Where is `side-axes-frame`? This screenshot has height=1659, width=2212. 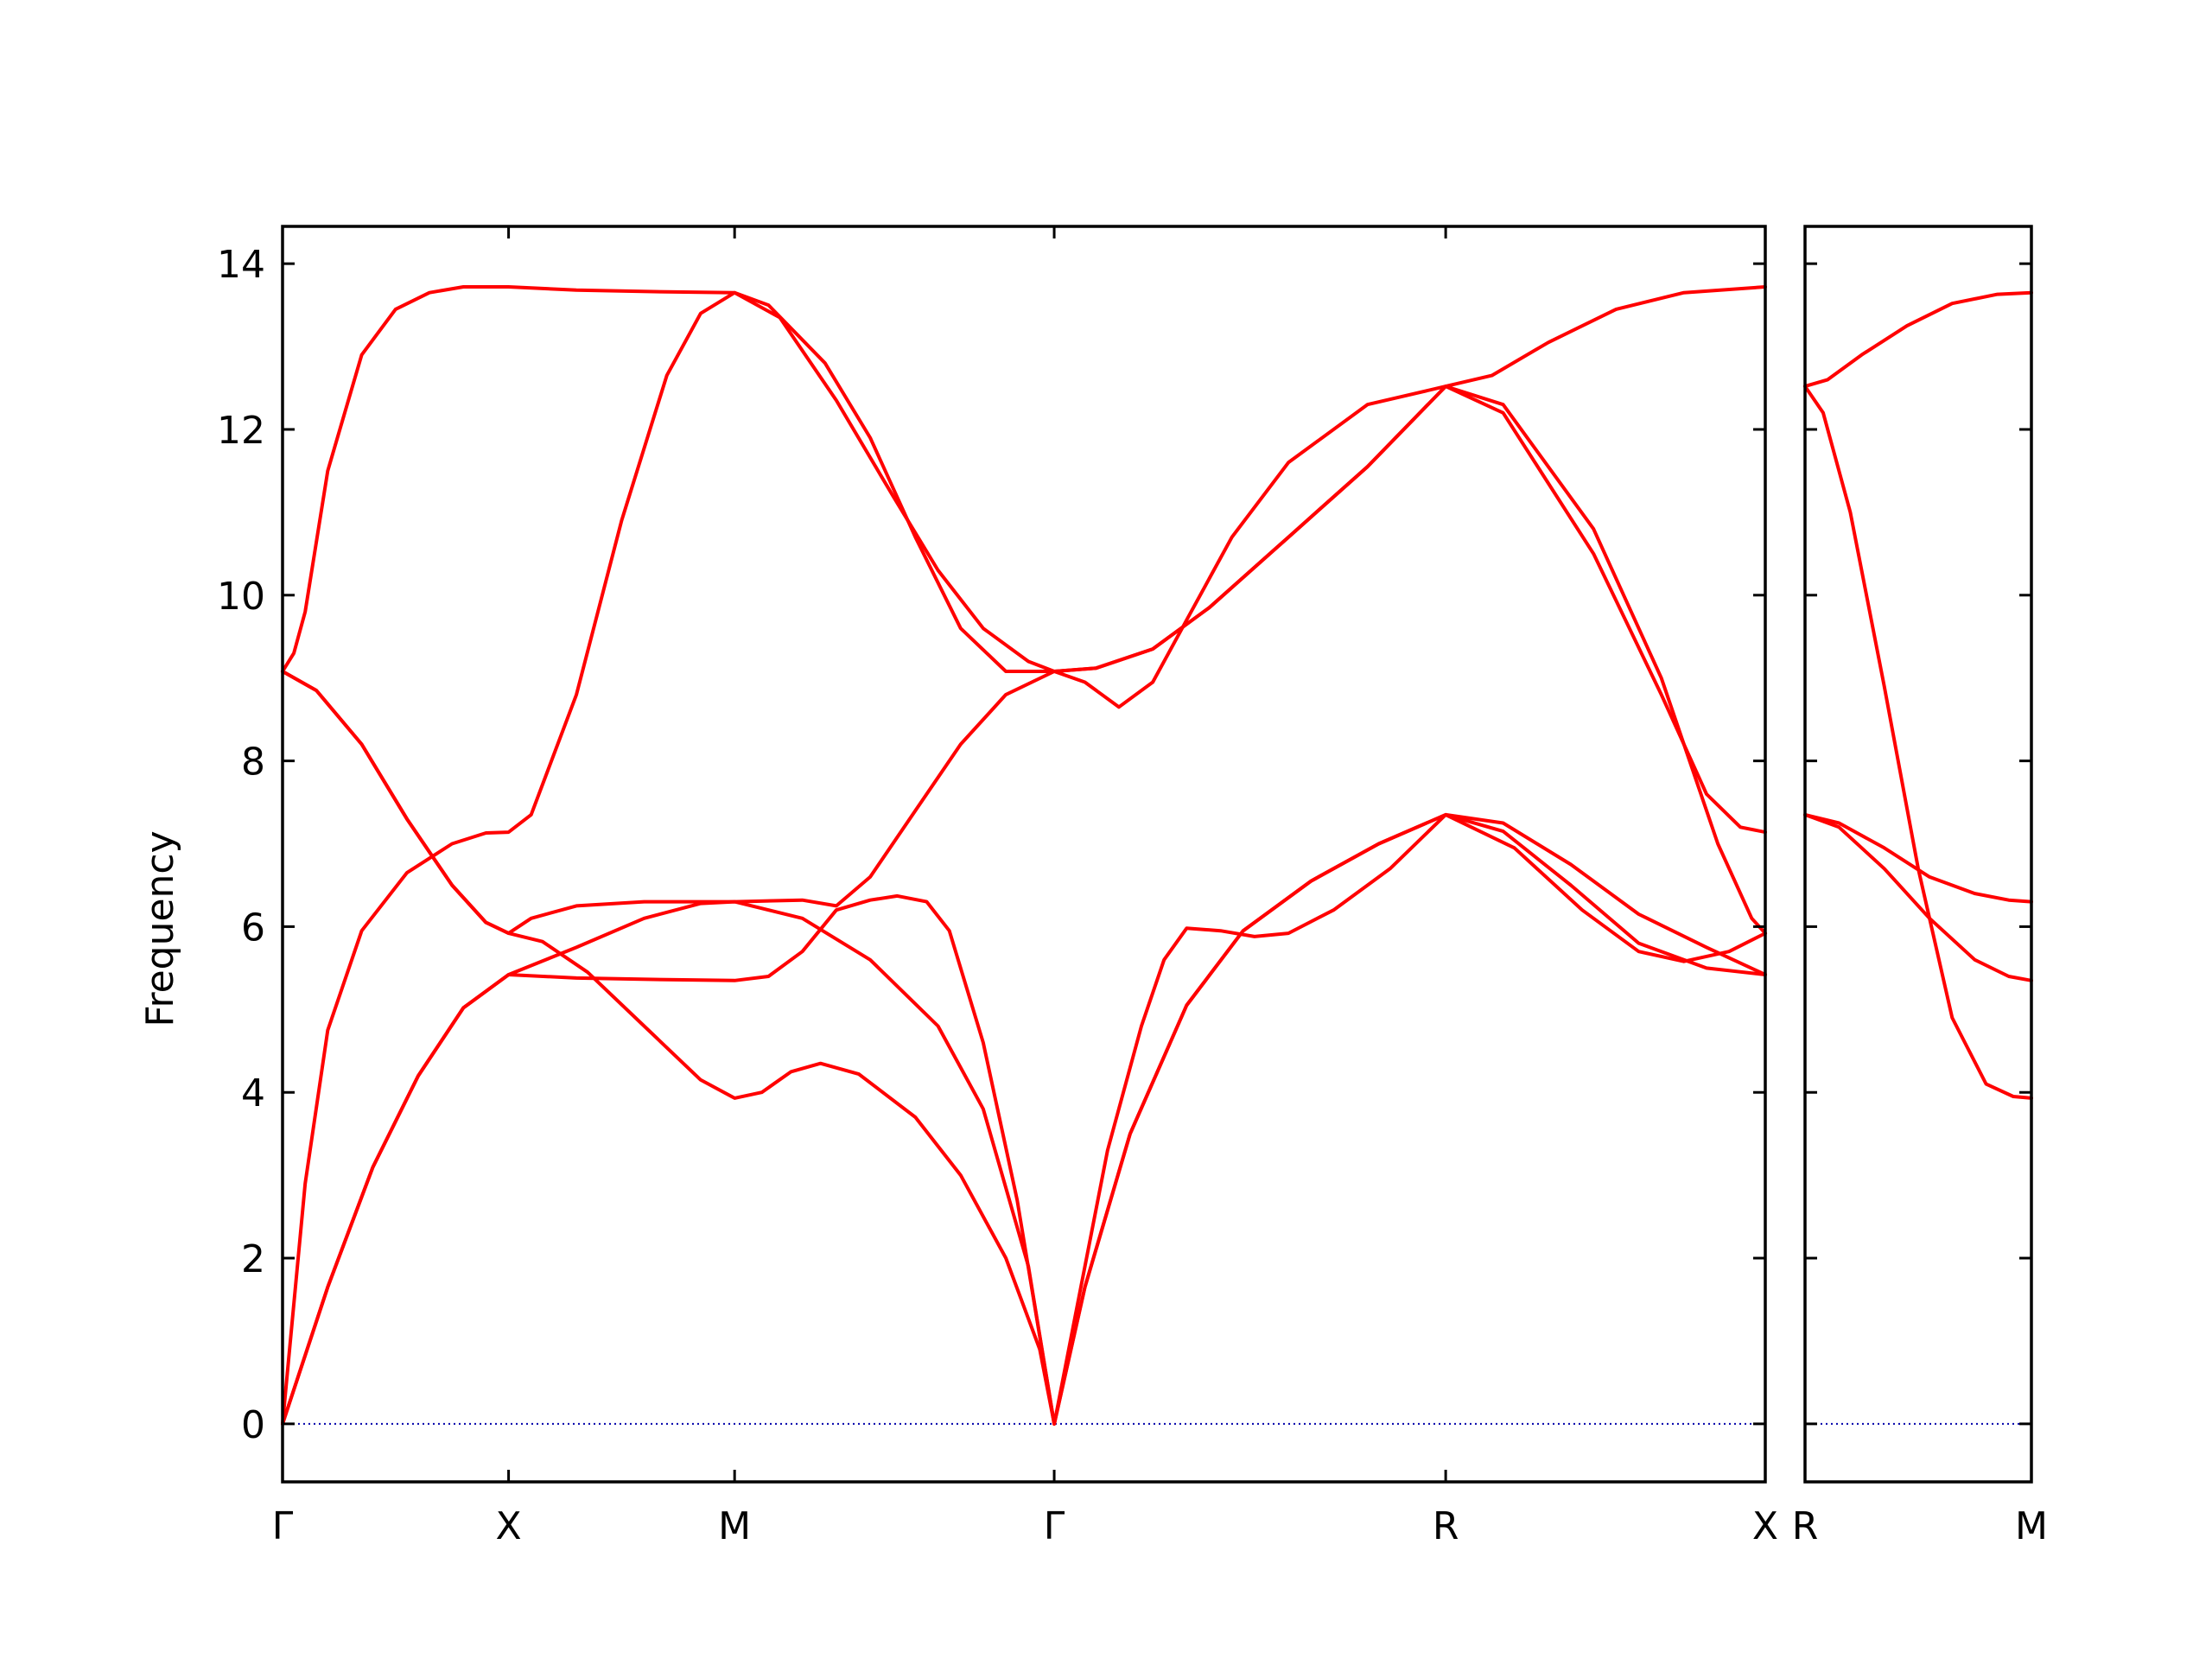
side-axes-frame is located at coordinates (1918, 854).